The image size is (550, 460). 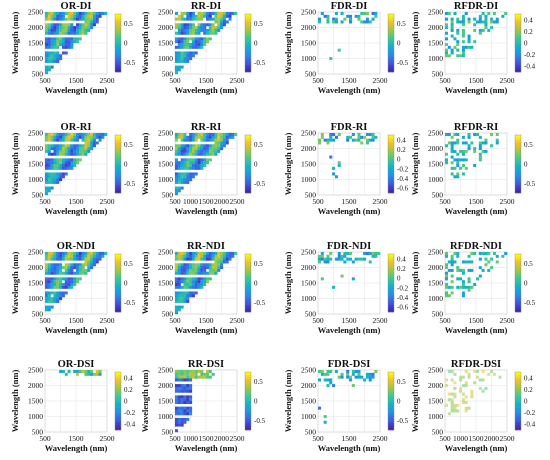 What do you see at coordinates (165, 164) in the screenshot?
I see `y-tick-label: 1500` at bounding box center [165, 164].